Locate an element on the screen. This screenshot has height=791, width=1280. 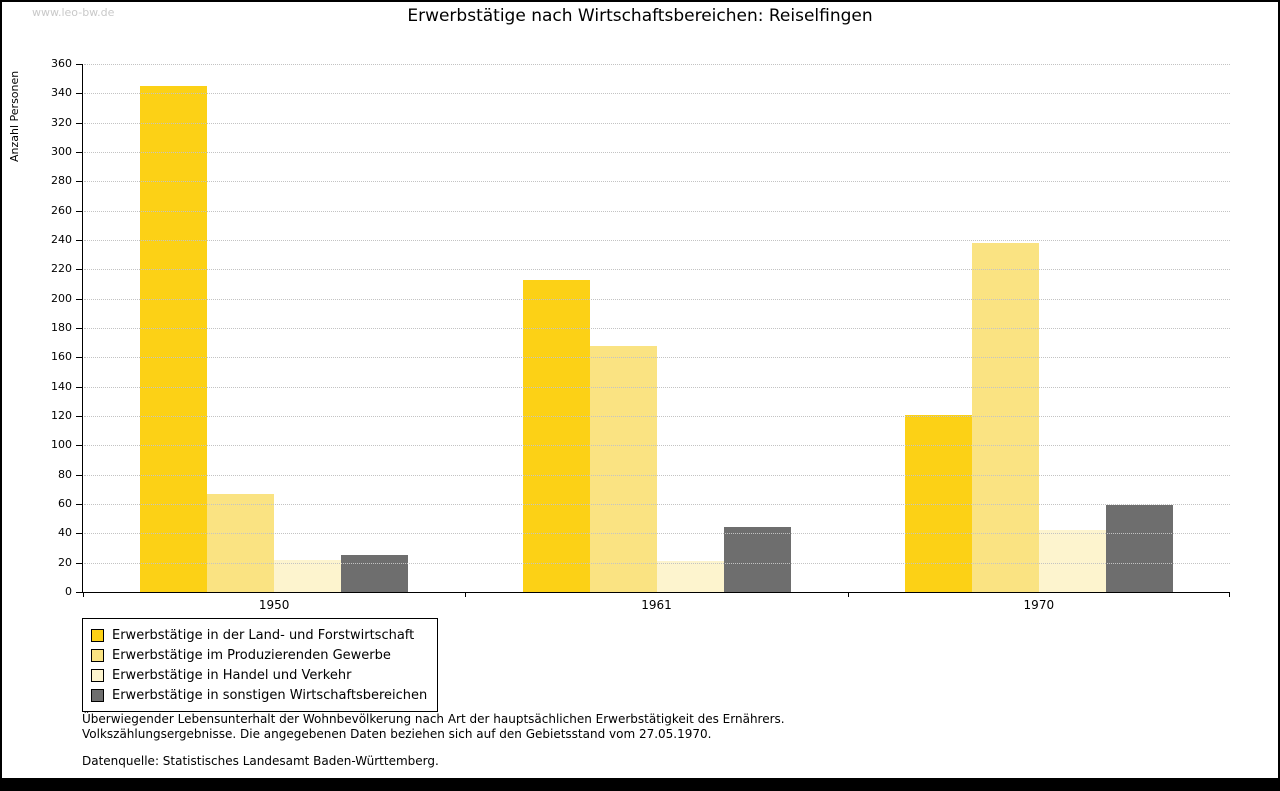
y-tick-label: 160 is located at coordinates (61, 357).